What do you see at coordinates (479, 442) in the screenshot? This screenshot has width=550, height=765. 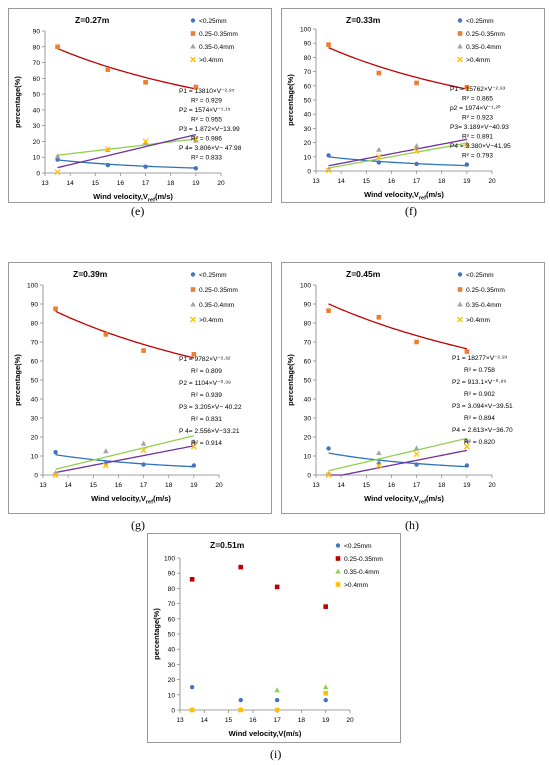 I see `fit-equation-label: R² = 0.820` at bounding box center [479, 442].